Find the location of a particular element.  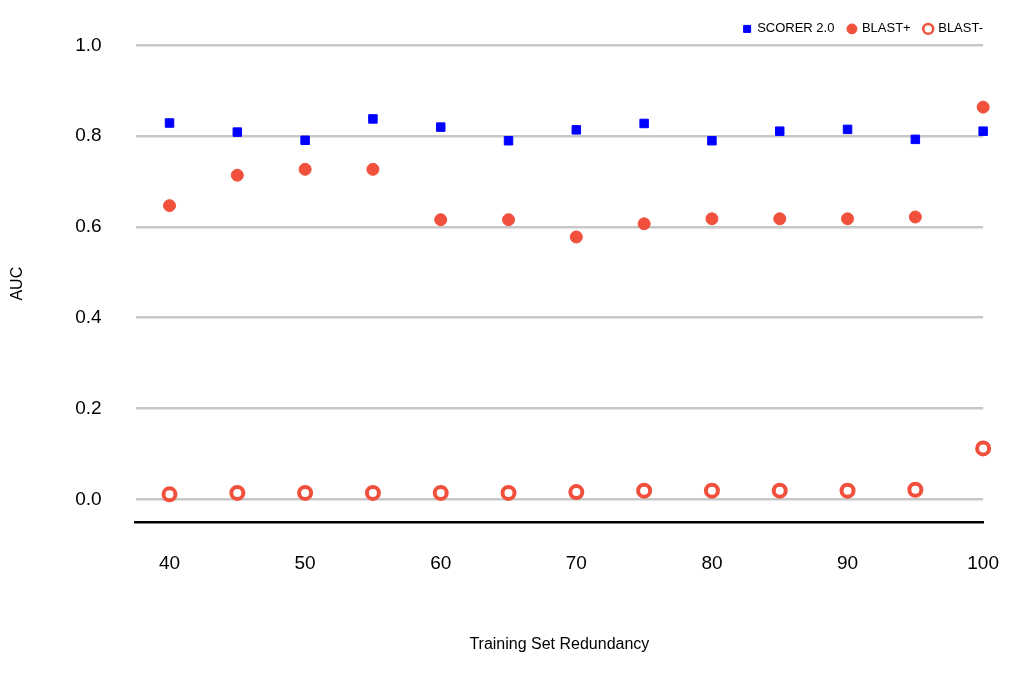

y-tick-label: 0.8 is located at coordinates (88, 135).